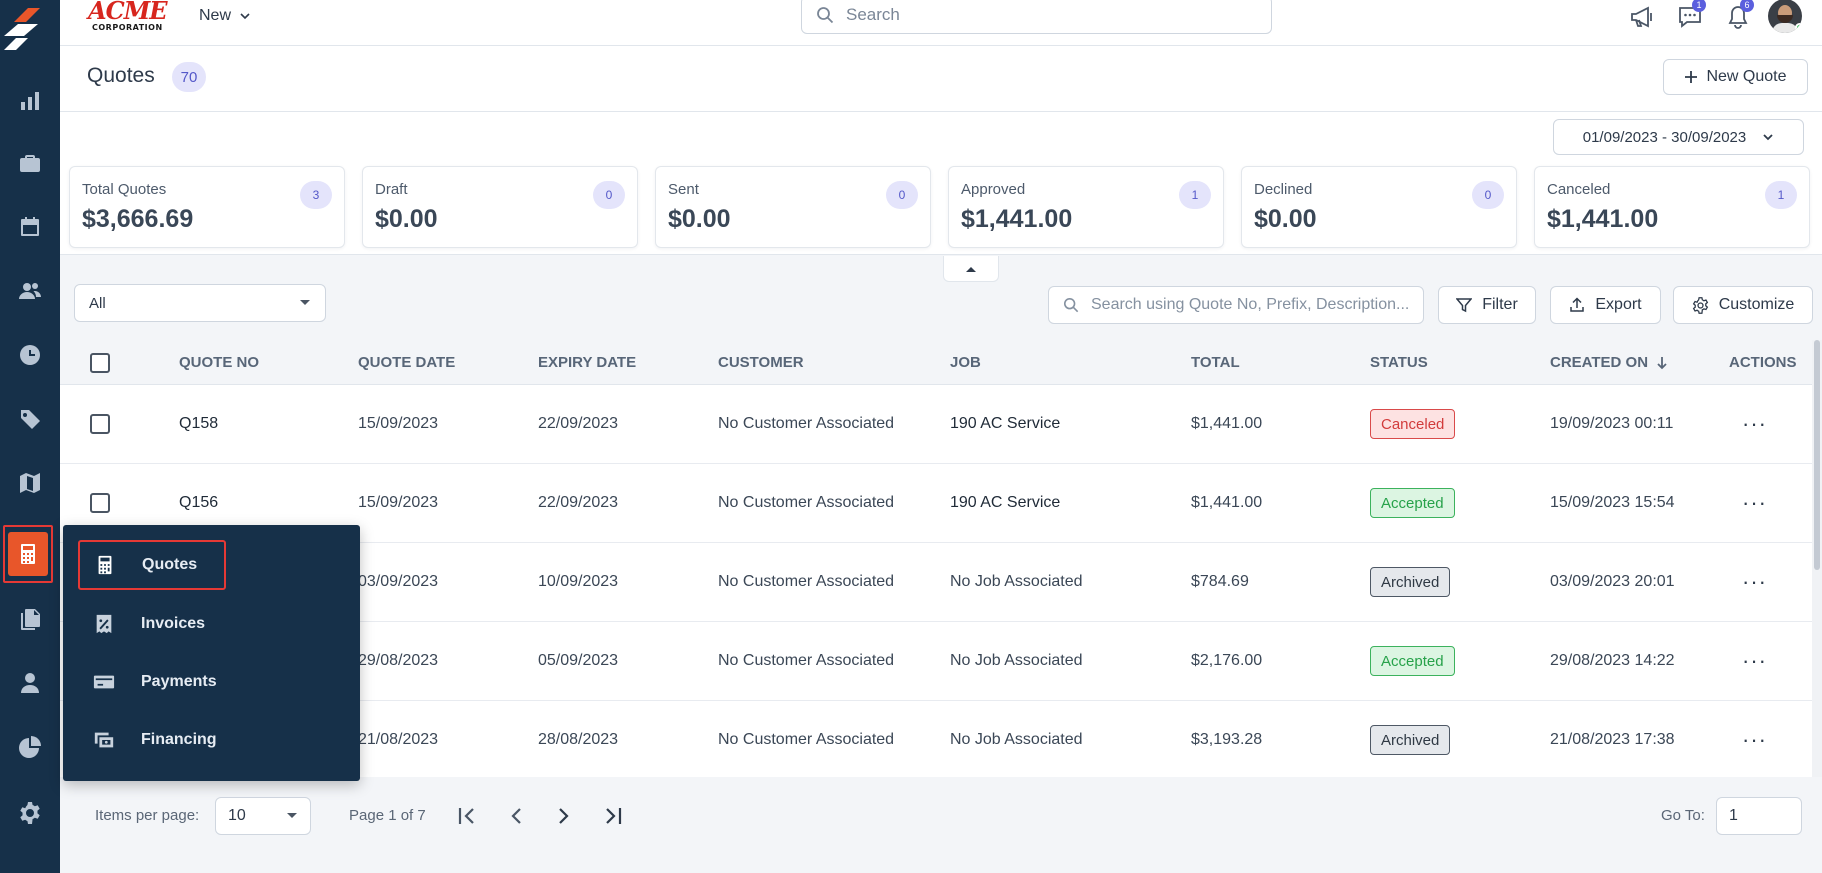 Image resolution: width=1822 pixels, height=873 pixels. Describe the element at coordinates (1215, 362) in the screenshot. I see `column-total: TOTAL` at that location.